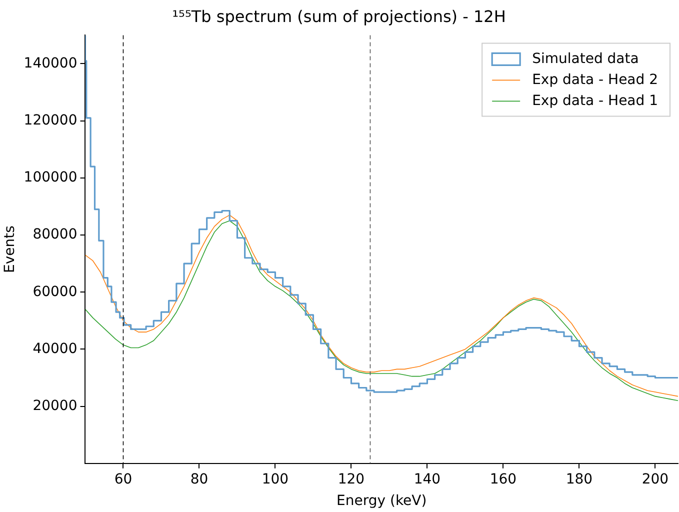 This screenshot has height=512, width=679. What do you see at coordinates (339, 16) in the screenshot?
I see `chart-title: ¹⁵⁵Tb spectrum (sum of projections) - 12H` at bounding box center [339, 16].